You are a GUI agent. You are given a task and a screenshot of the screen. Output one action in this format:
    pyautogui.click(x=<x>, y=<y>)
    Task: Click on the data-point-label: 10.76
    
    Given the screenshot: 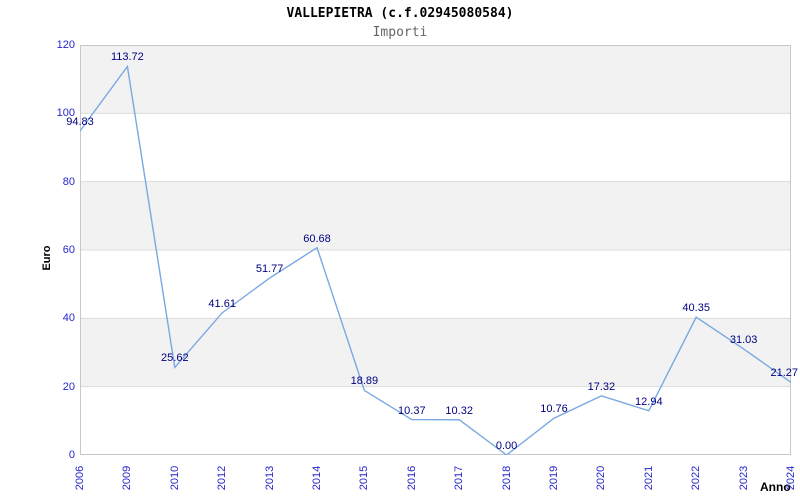 What is the action you would take?
    pyautogui.click(x=554, y=409)
    